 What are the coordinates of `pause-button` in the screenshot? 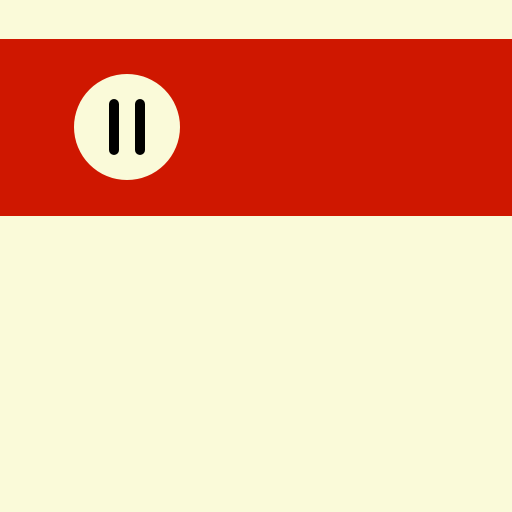 It's located at (127, 127).